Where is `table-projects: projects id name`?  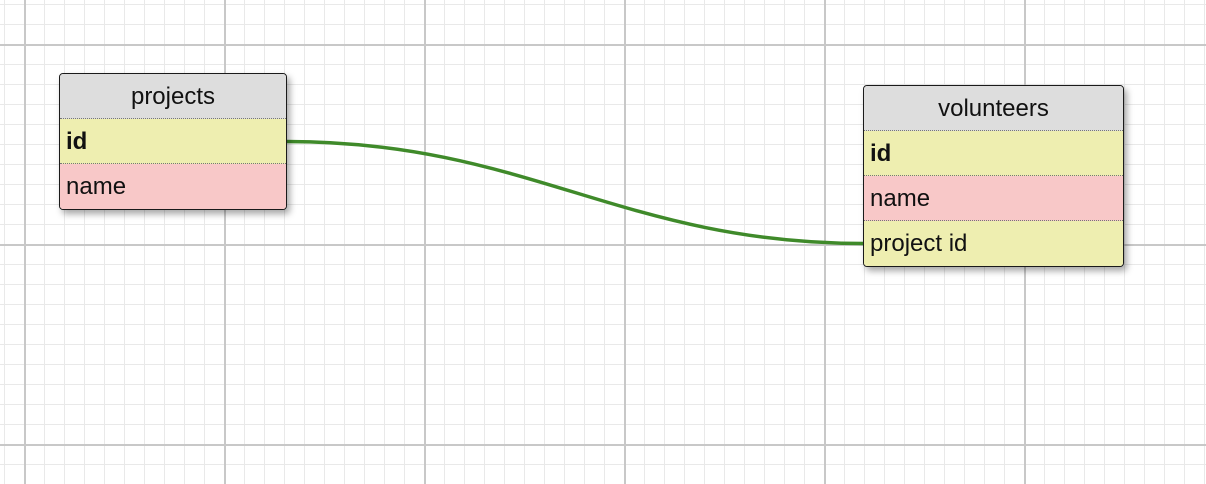 table-projects: projects id name is located at coordinates (173, 141).